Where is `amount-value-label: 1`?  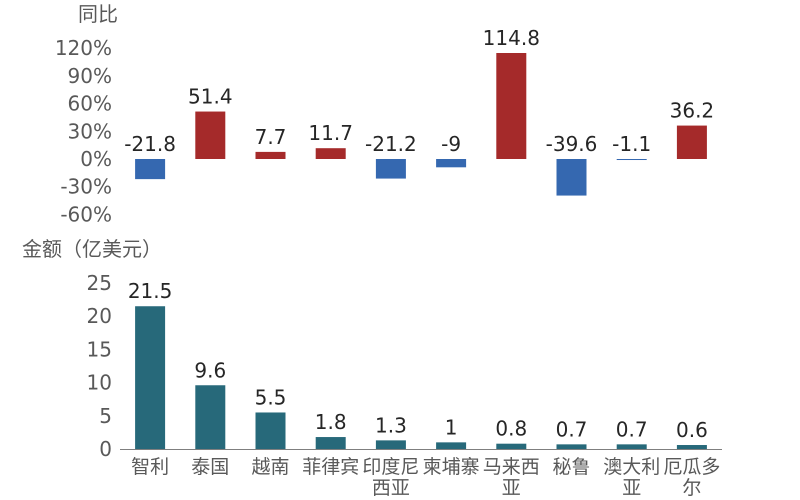
amount-value-label: 1 is located at coordinates (451, 427).